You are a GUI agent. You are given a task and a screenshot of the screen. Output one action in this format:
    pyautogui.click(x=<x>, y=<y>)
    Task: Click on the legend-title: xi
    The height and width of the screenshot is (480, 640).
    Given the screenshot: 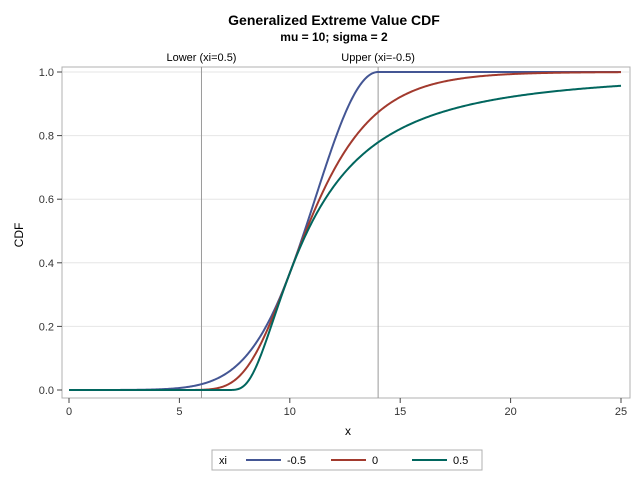 What is the action you would take?
    pyautogui.click(x=223, y=461)
    